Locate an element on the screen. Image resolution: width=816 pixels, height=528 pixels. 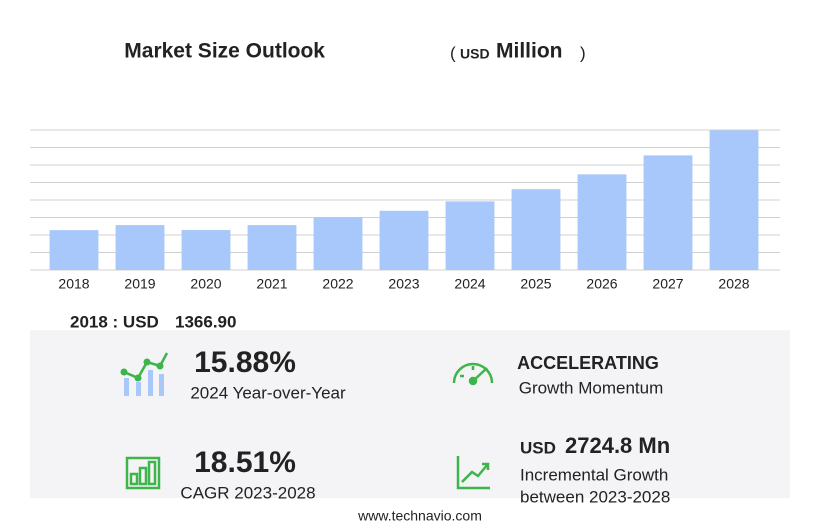
momentum-label: Growth Momentum is located at coordinates (591, 387).